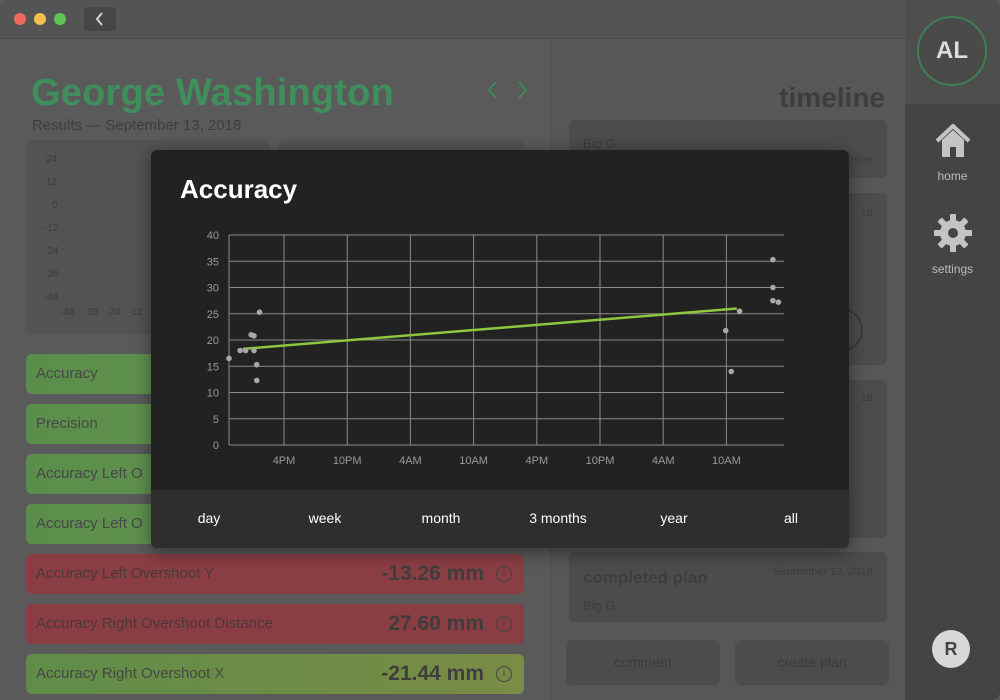 Image resolution: width=1000 pixels, height=700 pixels. I want to click on trend-line, so click(489, 329).